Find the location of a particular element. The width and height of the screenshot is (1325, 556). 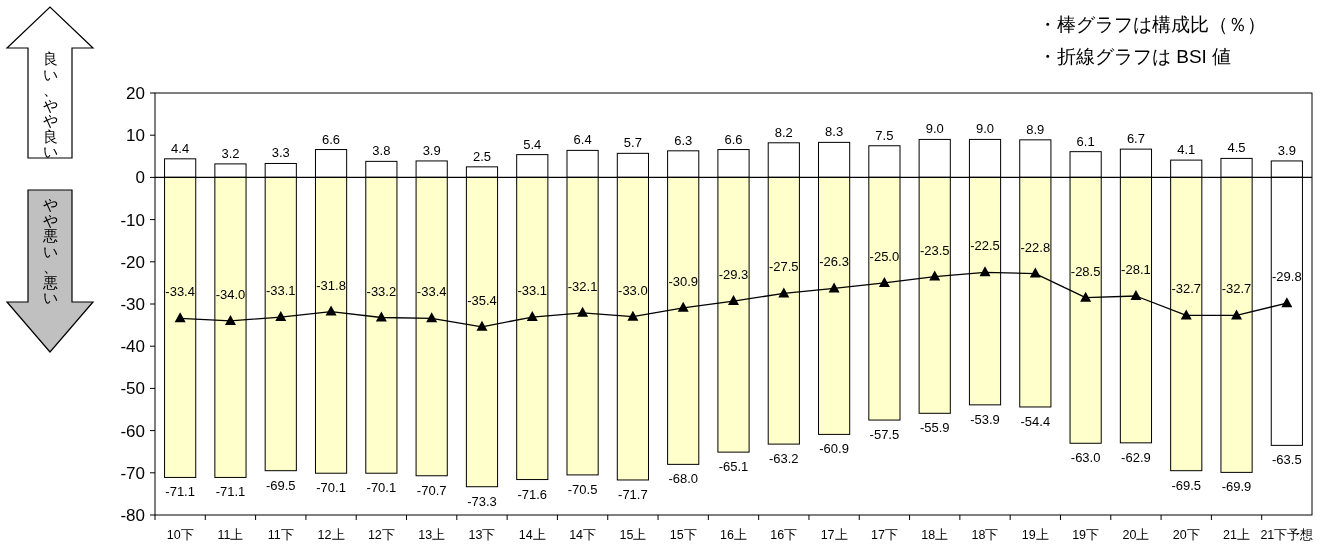

data-label: 6.1 is located at coordinates (1085, 141).